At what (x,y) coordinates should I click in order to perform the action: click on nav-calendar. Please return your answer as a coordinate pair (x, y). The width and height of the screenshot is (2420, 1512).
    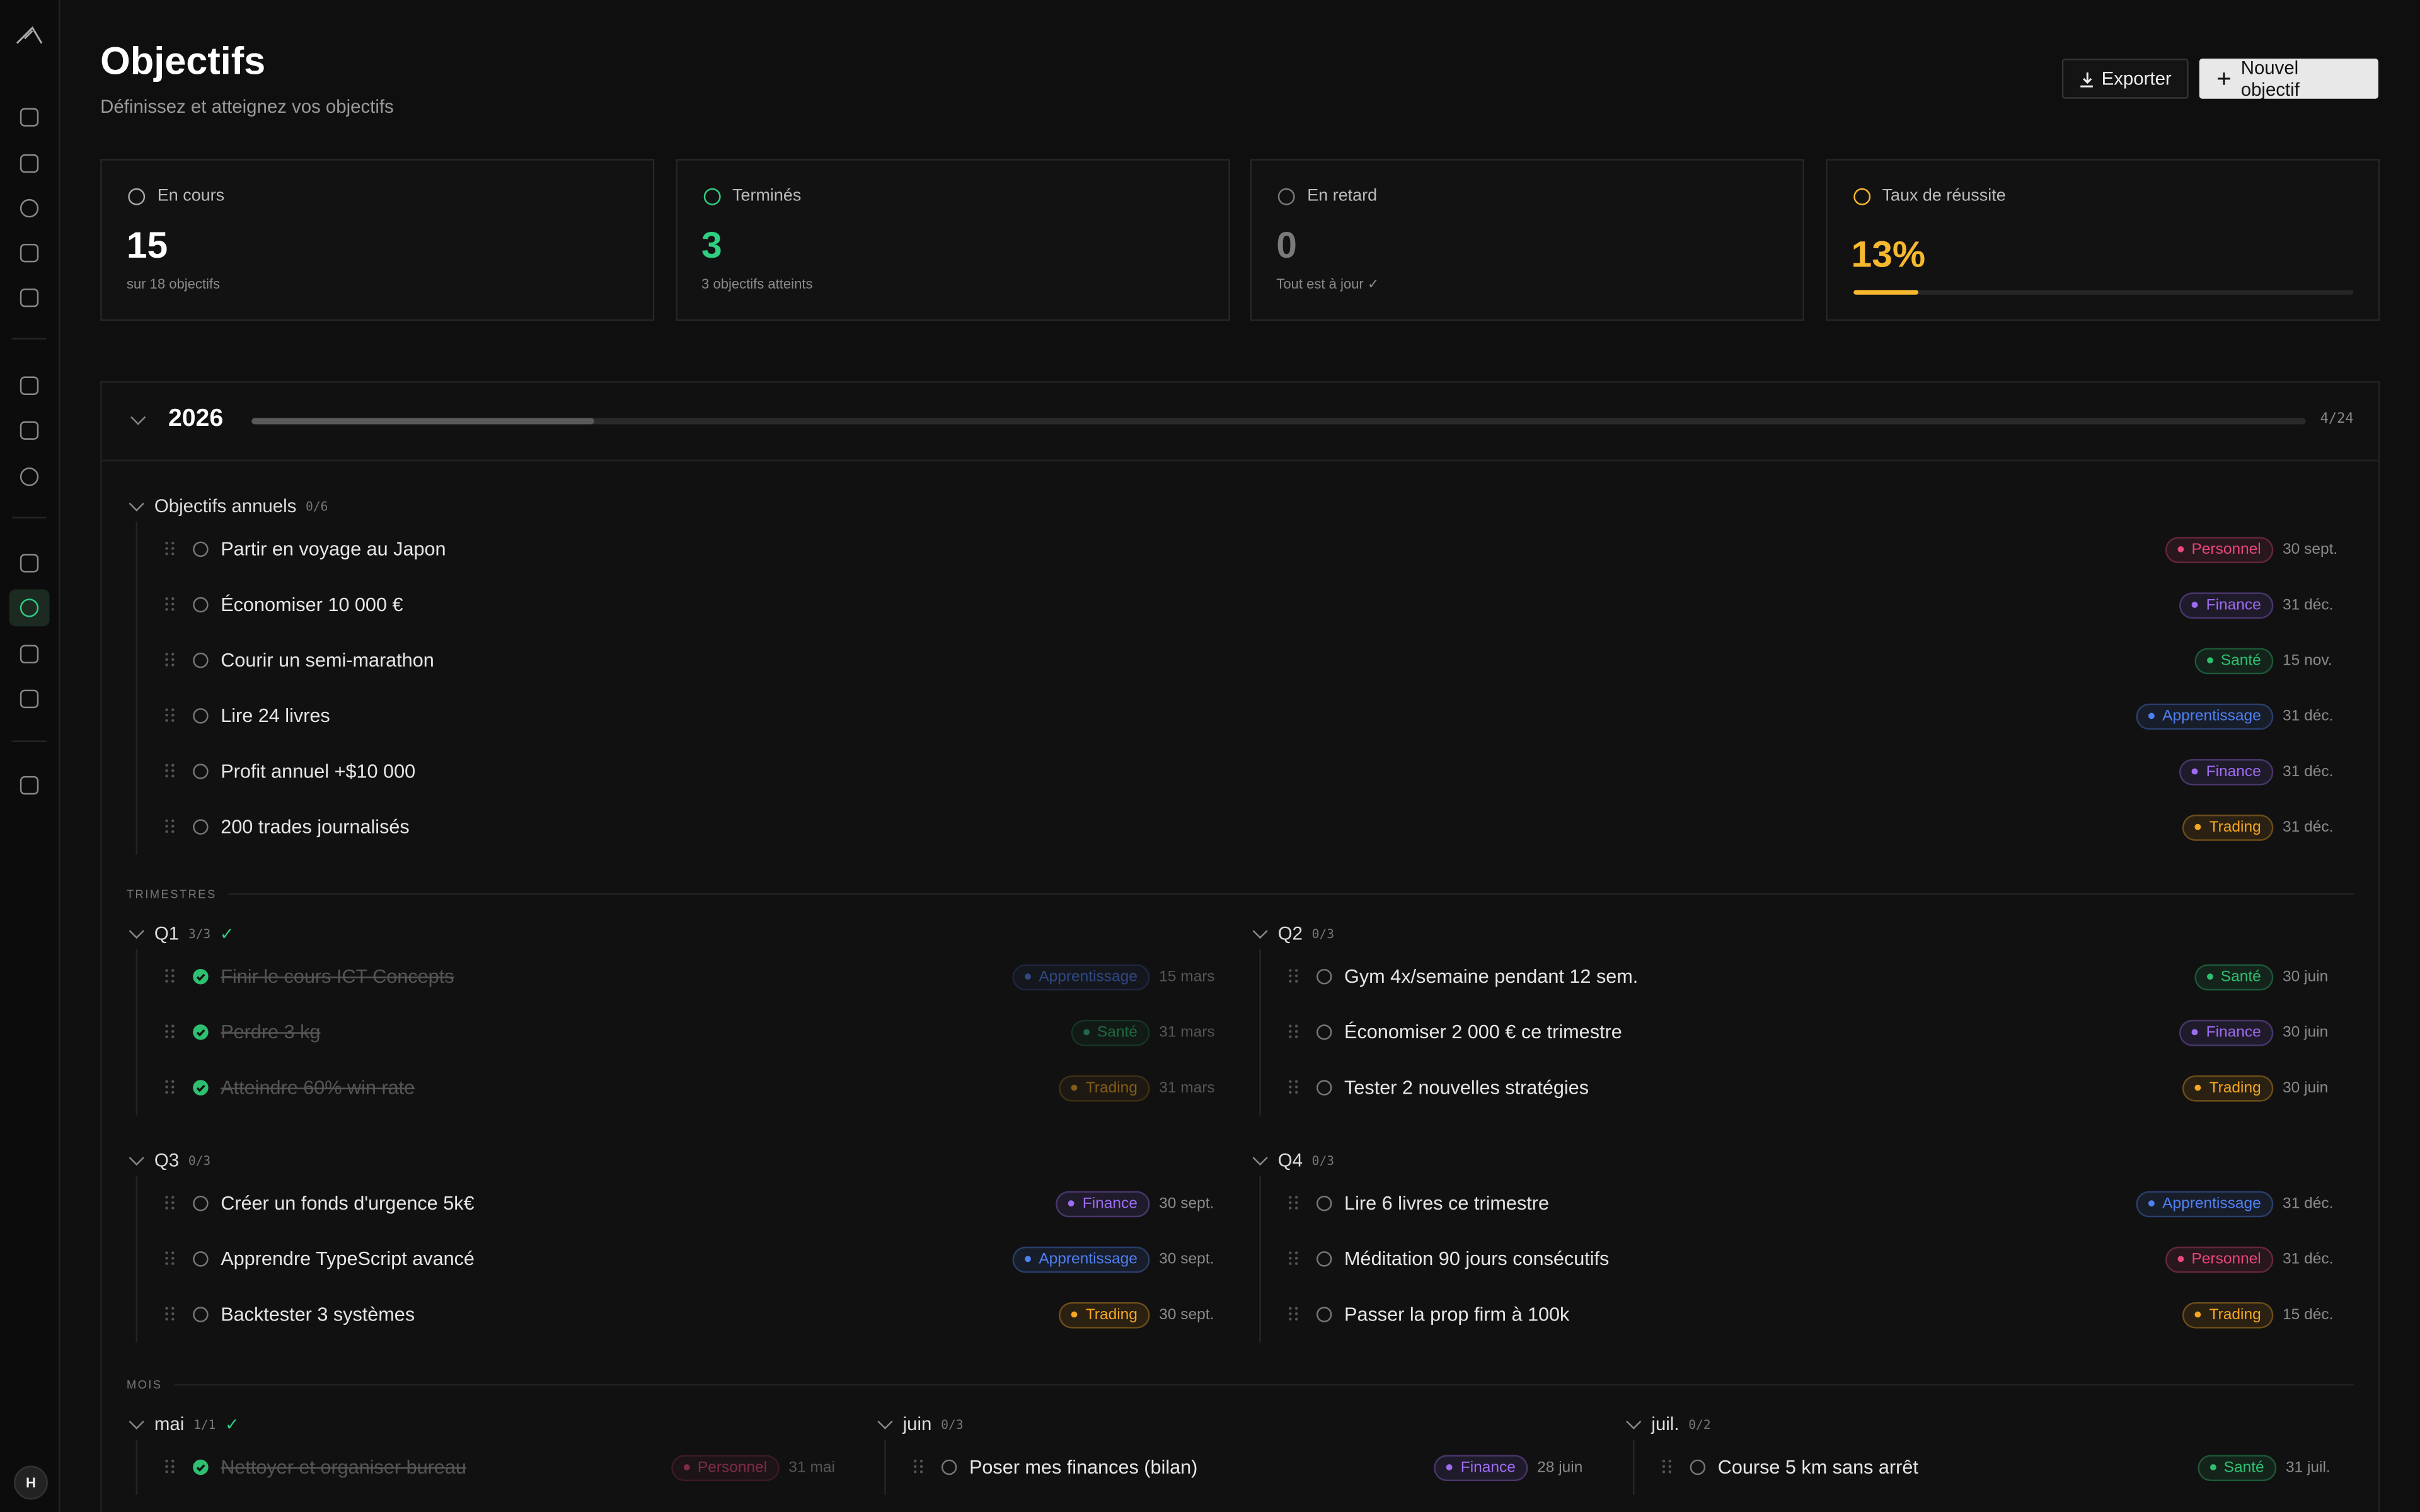
    Looking at the image, I should click on (30, 253).